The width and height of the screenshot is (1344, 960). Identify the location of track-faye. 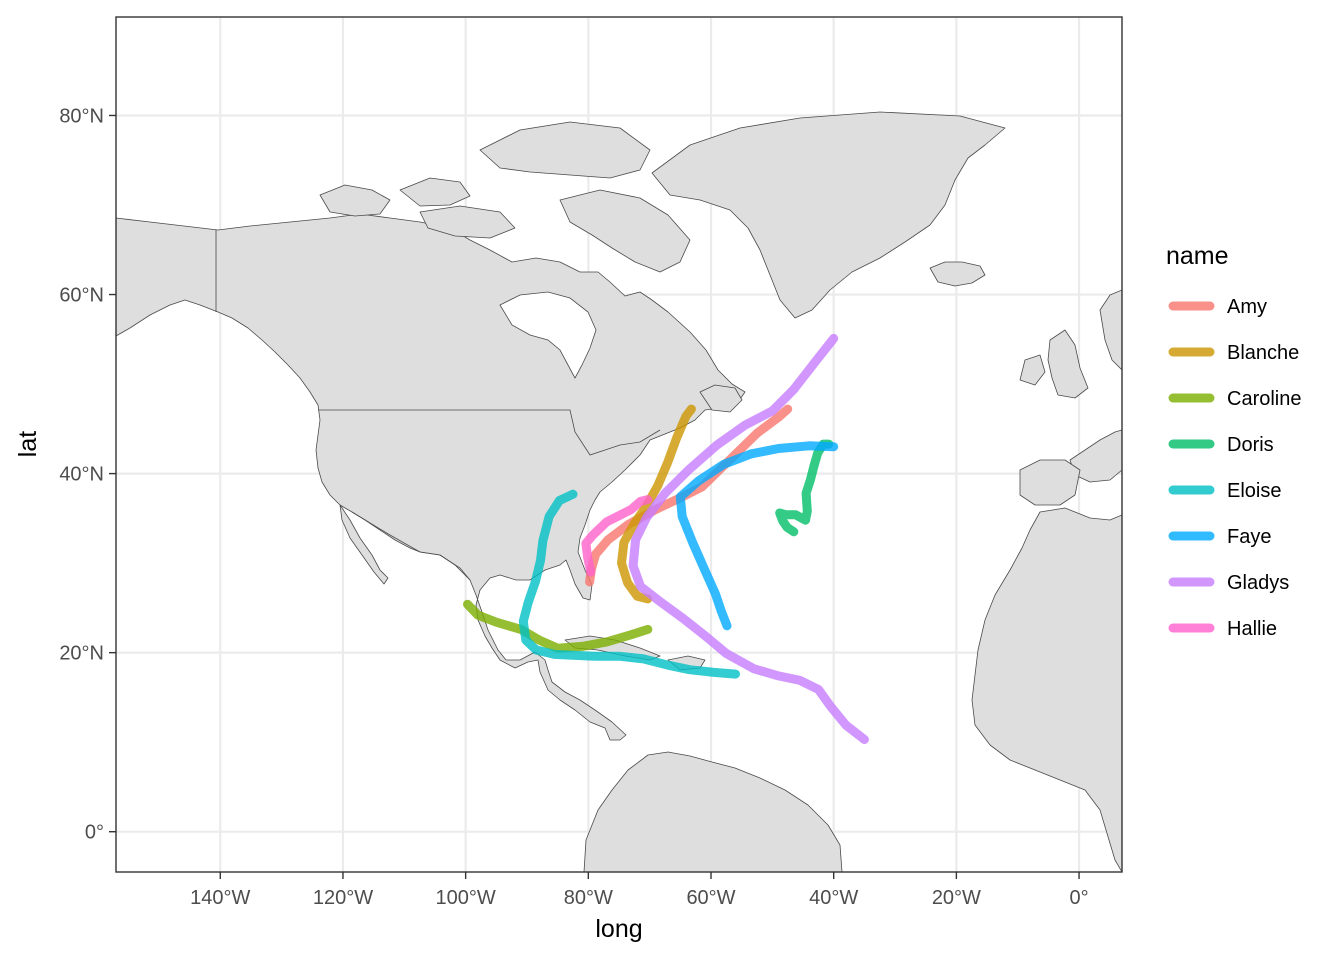
(757, 536).